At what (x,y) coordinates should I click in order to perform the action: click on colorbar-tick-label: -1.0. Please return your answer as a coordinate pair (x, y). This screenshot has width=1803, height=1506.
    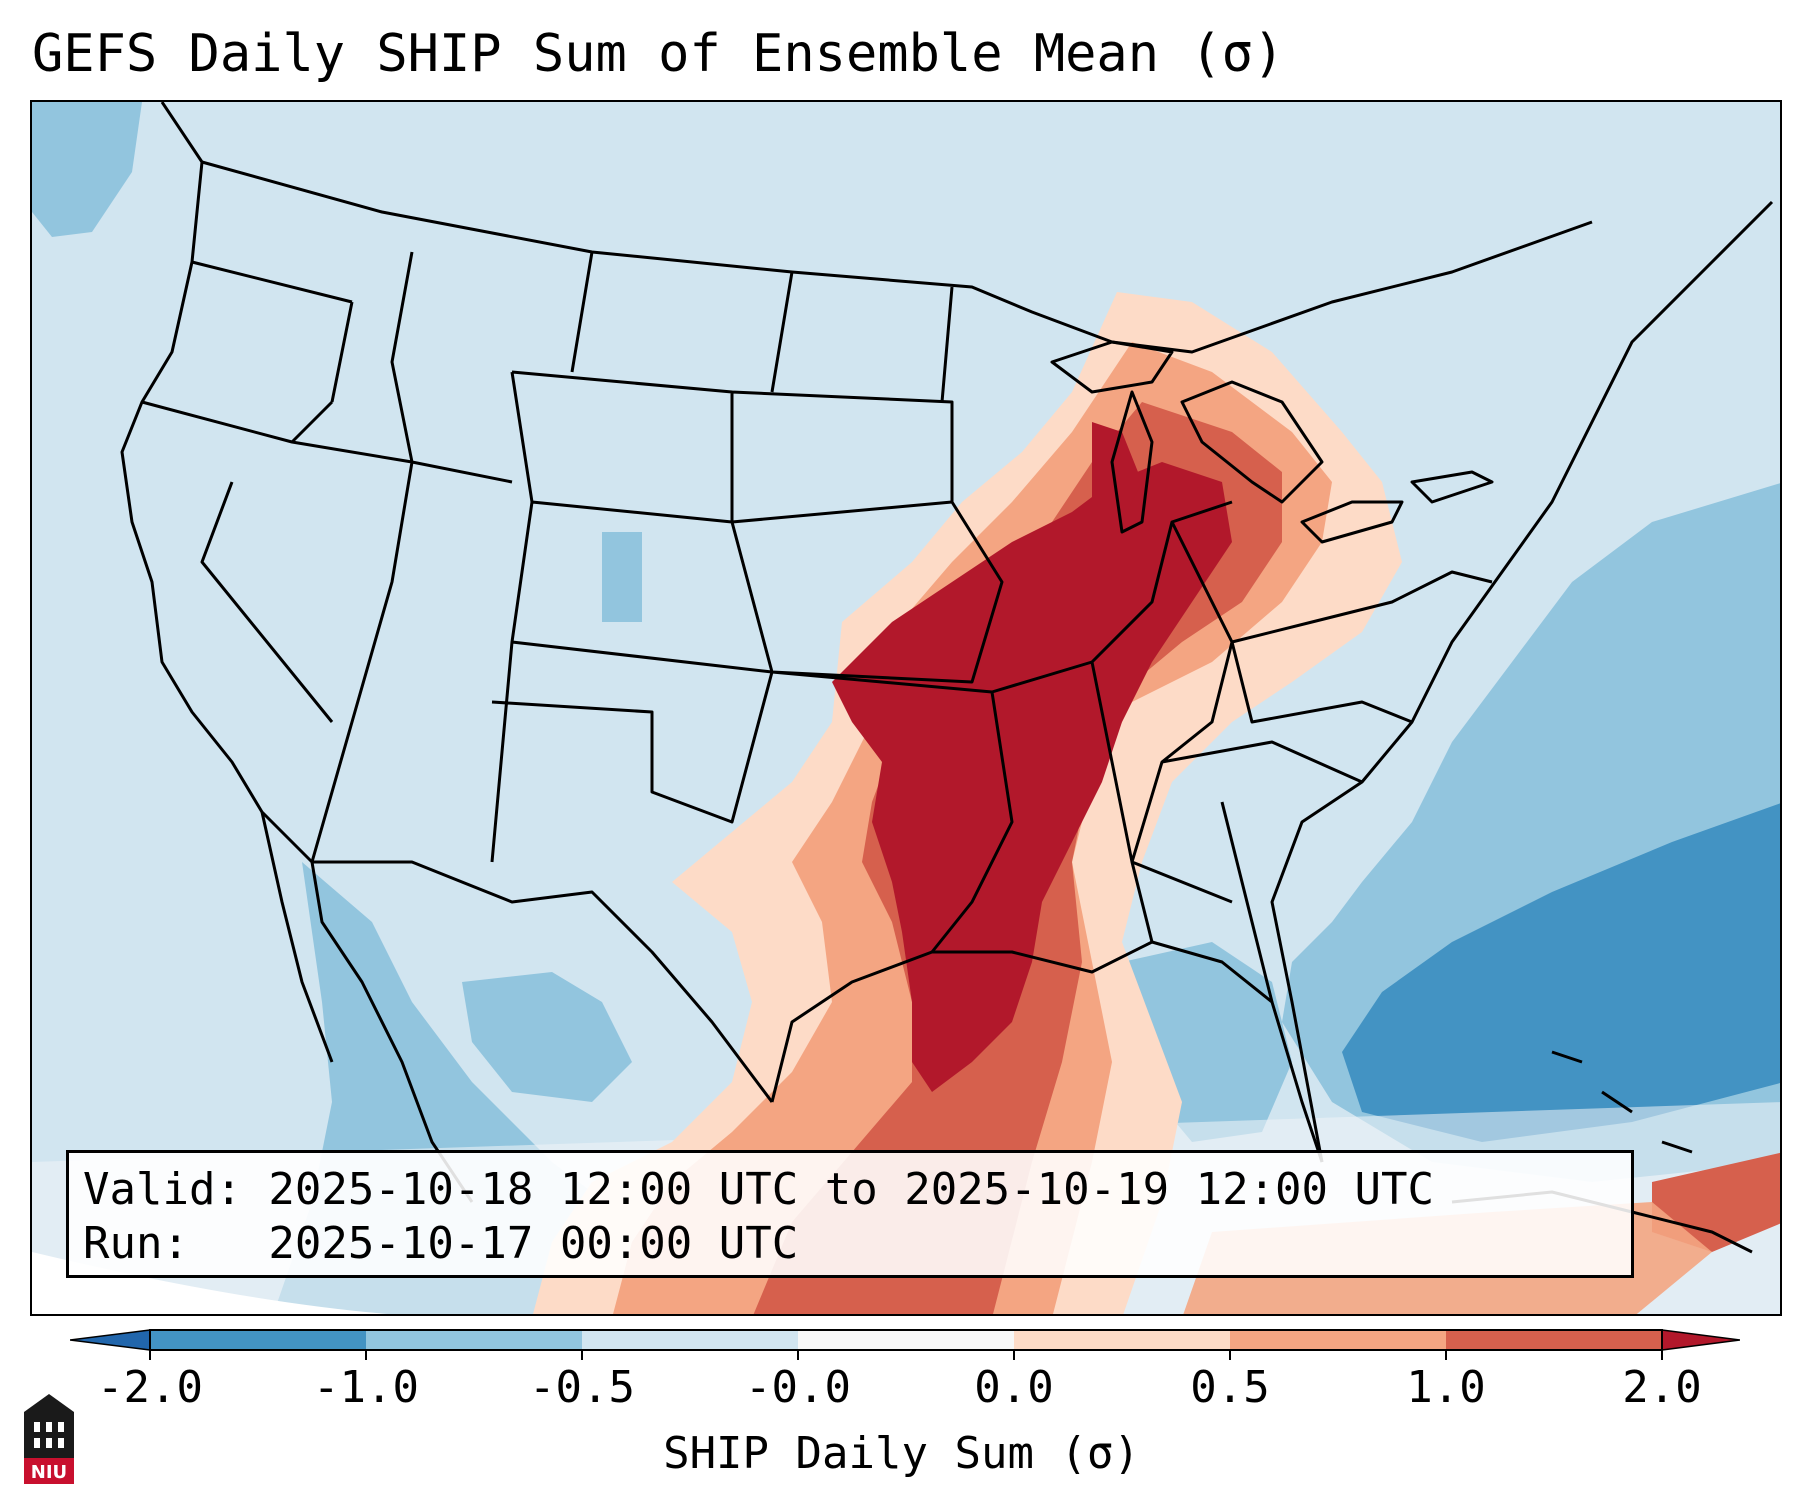
    Looking at the image, I should click on (366, 1387).